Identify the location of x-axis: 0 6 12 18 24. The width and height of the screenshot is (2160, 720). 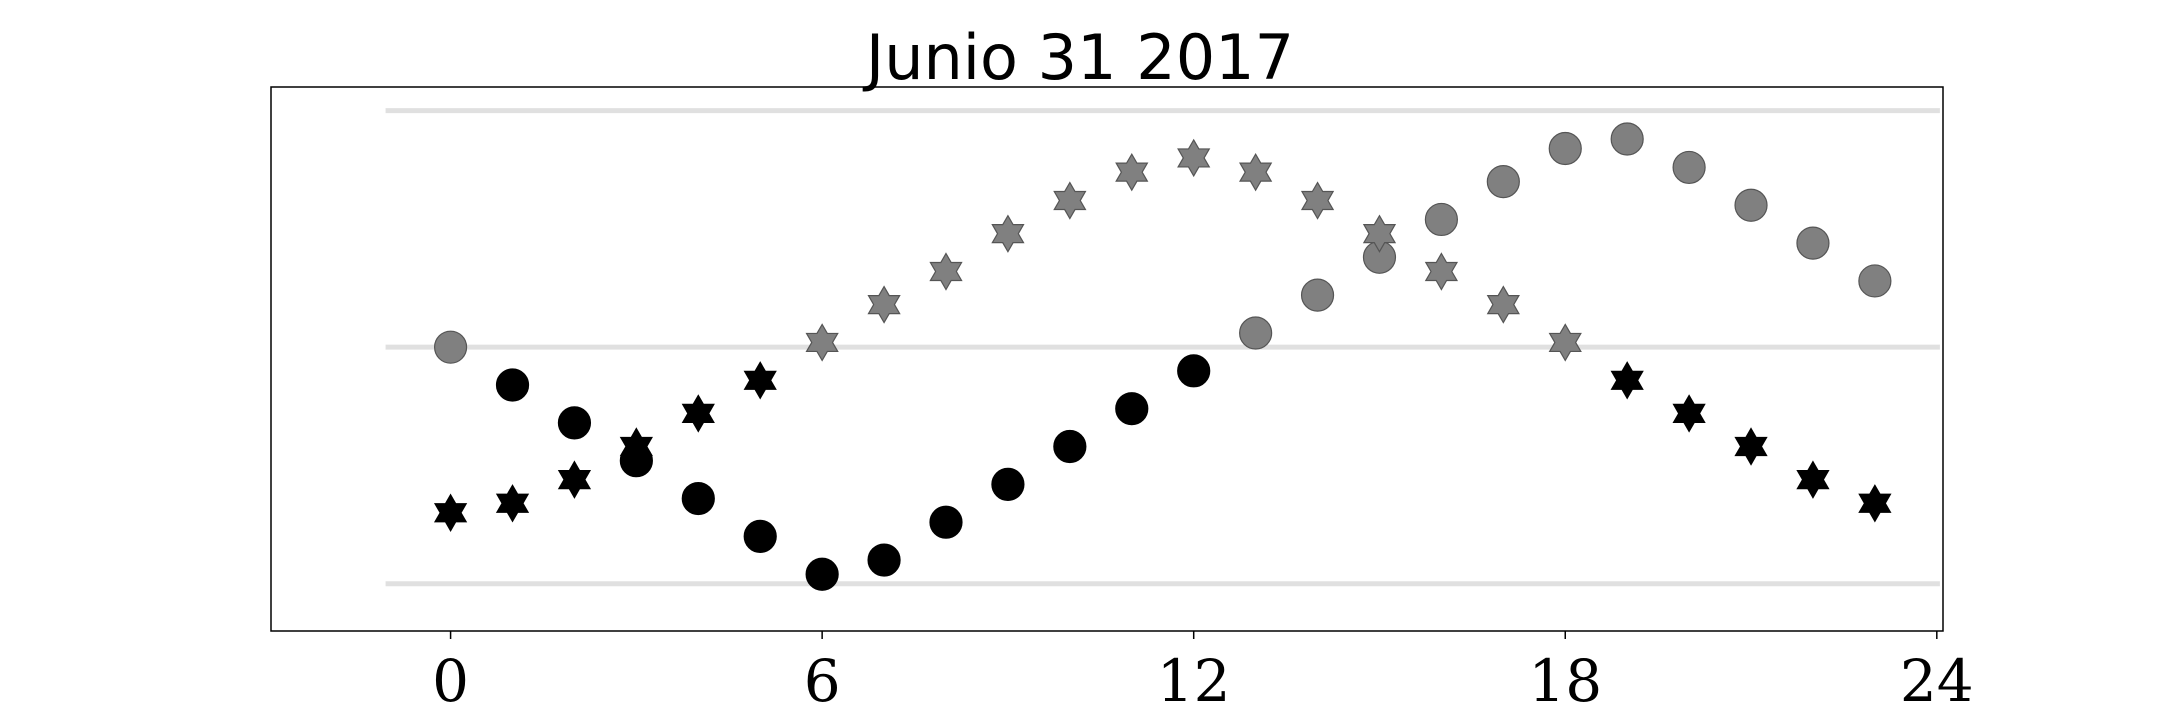
(1203, 673).